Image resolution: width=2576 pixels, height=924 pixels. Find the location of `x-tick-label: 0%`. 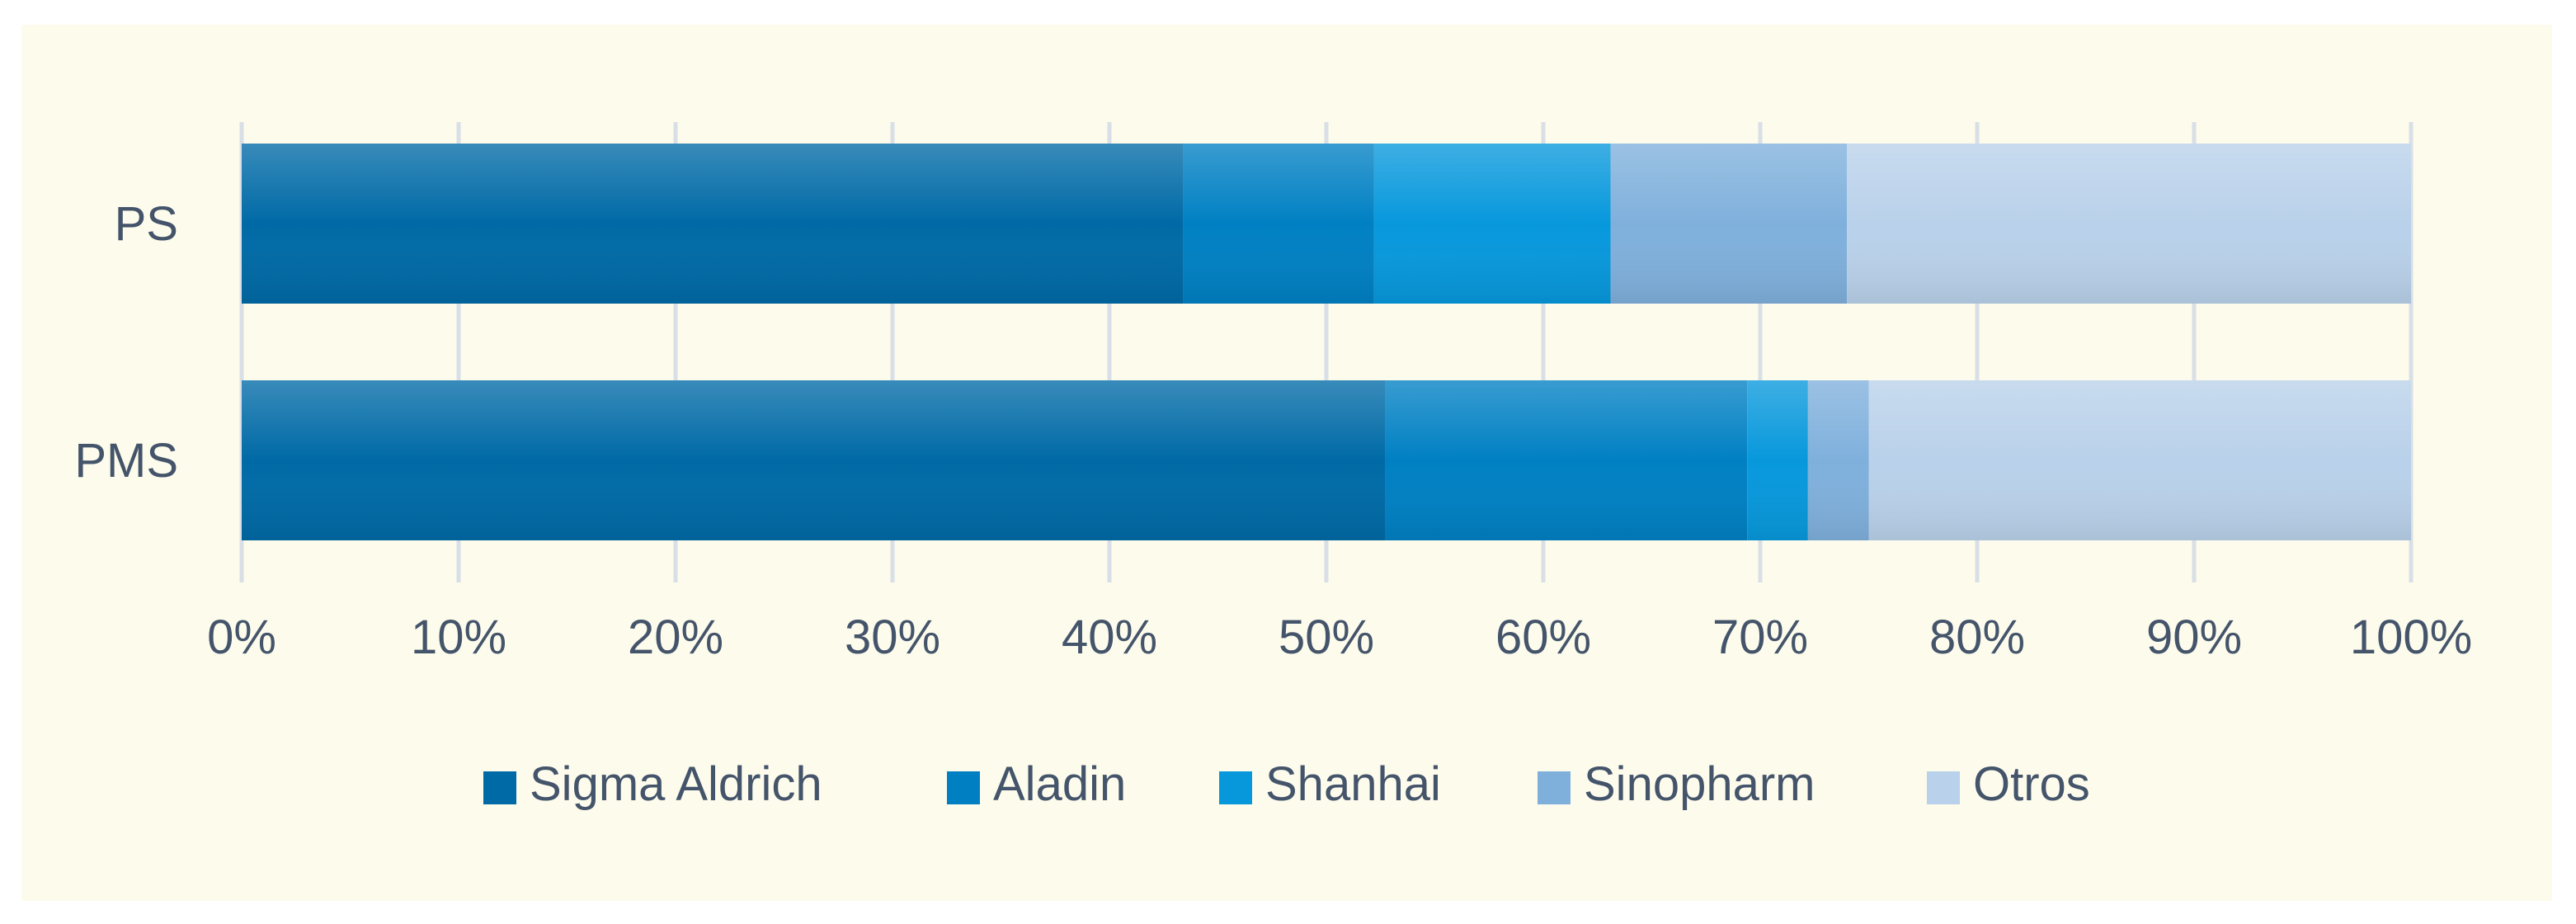

x-tick-label: 0% is located at coordinates (241, 637).